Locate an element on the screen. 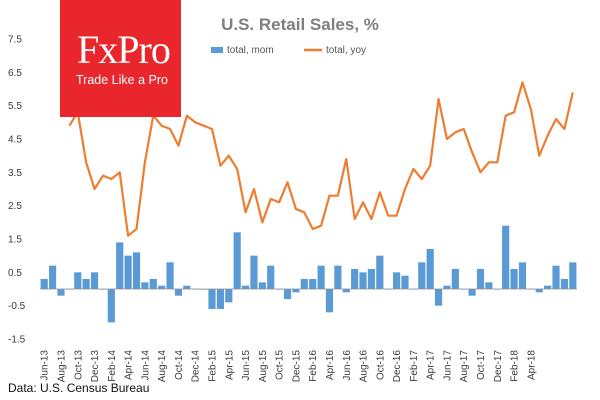 This screenshot has width=600, height=400. x-tick-label: Feb-17 is located at coordinates (414, 366).